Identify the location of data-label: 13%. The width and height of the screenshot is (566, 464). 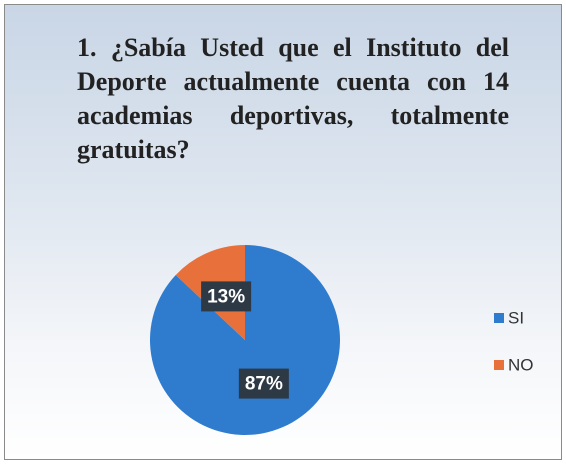
(226, 296).